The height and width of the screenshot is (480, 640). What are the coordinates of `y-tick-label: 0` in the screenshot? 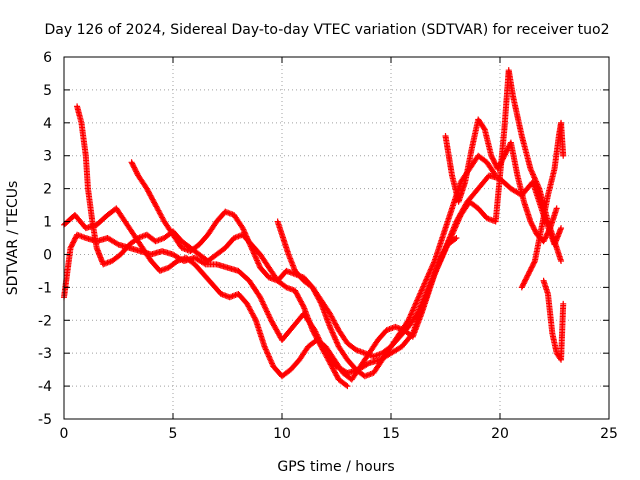 It's located at (47, 255).